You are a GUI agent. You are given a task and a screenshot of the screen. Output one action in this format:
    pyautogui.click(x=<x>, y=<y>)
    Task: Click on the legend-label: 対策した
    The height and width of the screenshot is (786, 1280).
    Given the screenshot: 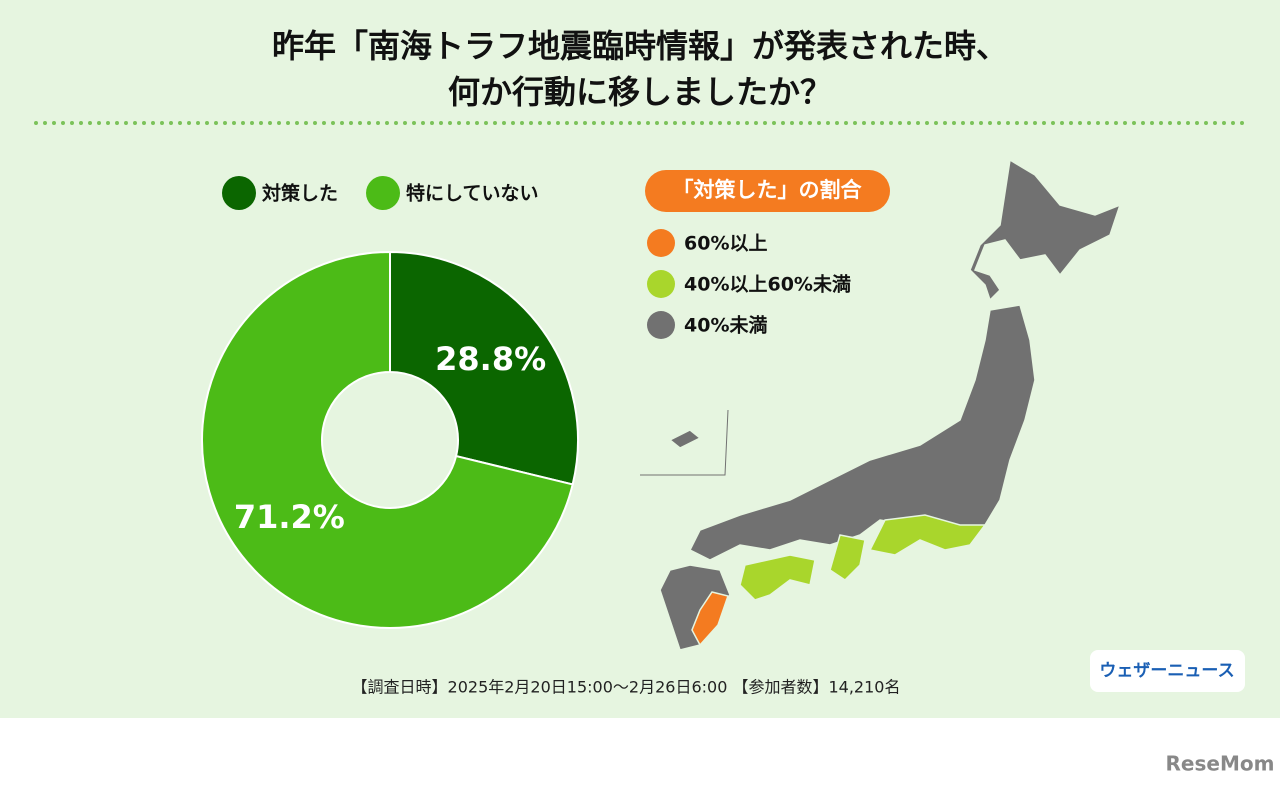 What is the action you would take?
    pyautogui.click(x=299, y=193)
    